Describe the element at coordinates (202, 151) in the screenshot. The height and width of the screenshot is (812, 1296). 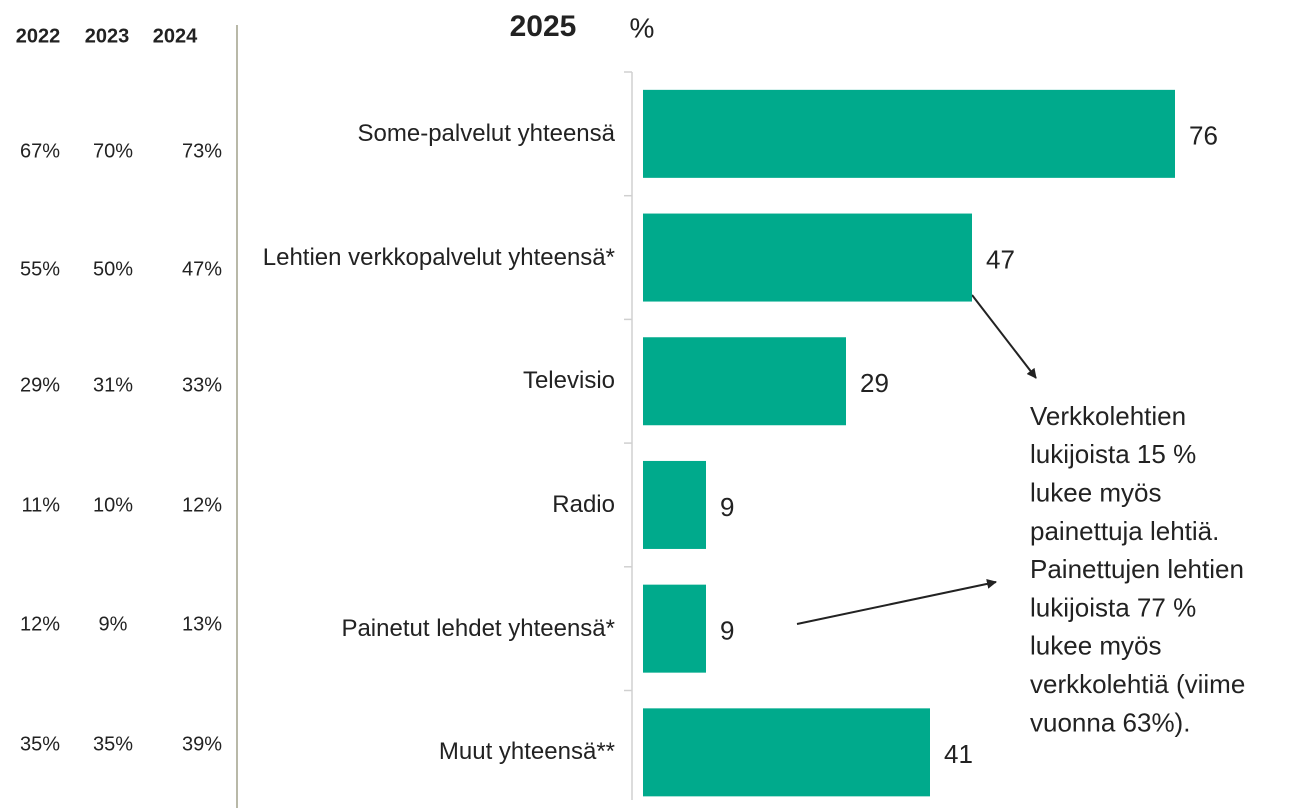
I see `history-cell: 73%` at that location.